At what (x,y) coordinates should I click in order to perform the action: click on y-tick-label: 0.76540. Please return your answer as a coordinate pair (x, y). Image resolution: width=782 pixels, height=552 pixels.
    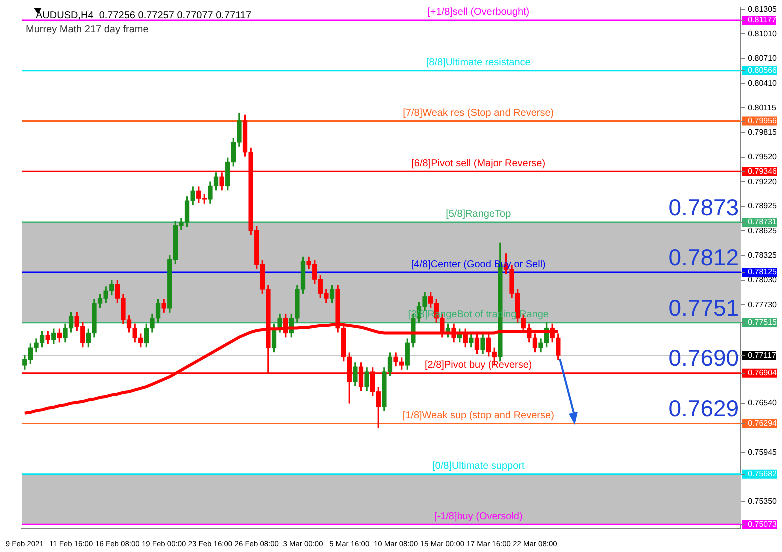
    Looking at the image, I should click on (763, 403).